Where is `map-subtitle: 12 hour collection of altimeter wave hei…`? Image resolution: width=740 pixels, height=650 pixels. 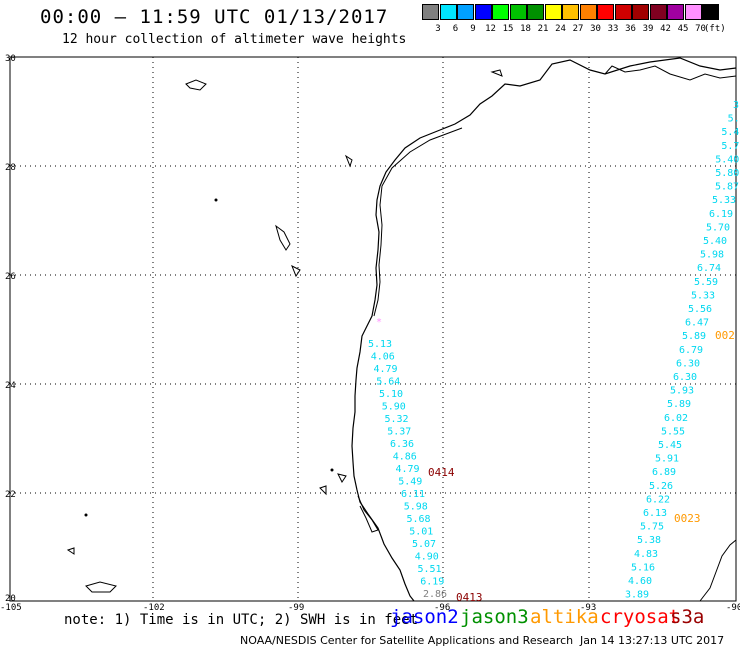
map-subtitle: 12 hour collection of altimeter wave hei… is located at coordinates (234, 39).